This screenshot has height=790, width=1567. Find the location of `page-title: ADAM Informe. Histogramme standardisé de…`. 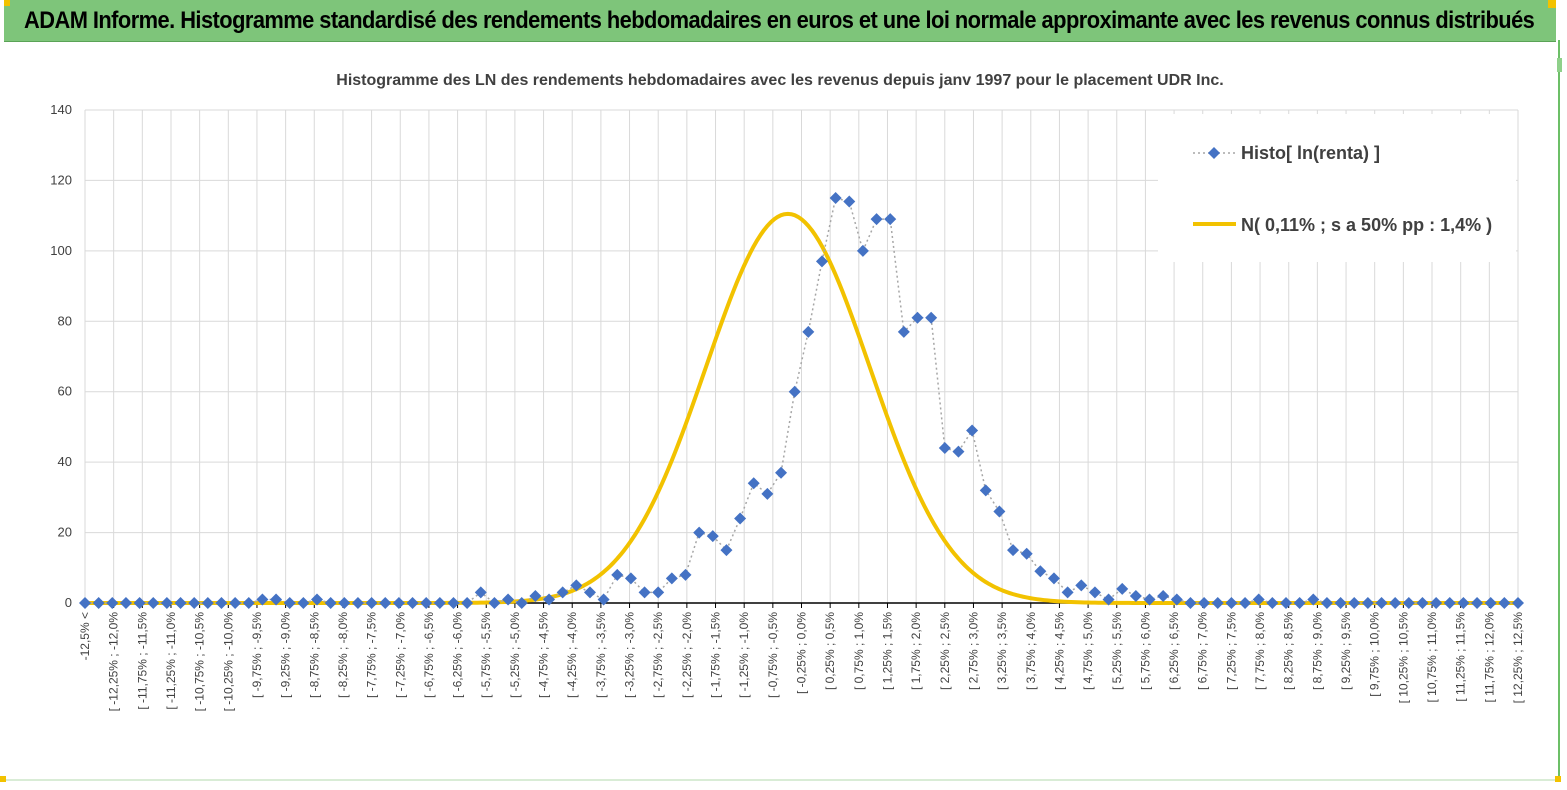

page-title: ADAM Informe. Histogramme standardisé de… is located at coordinates (779, 20).